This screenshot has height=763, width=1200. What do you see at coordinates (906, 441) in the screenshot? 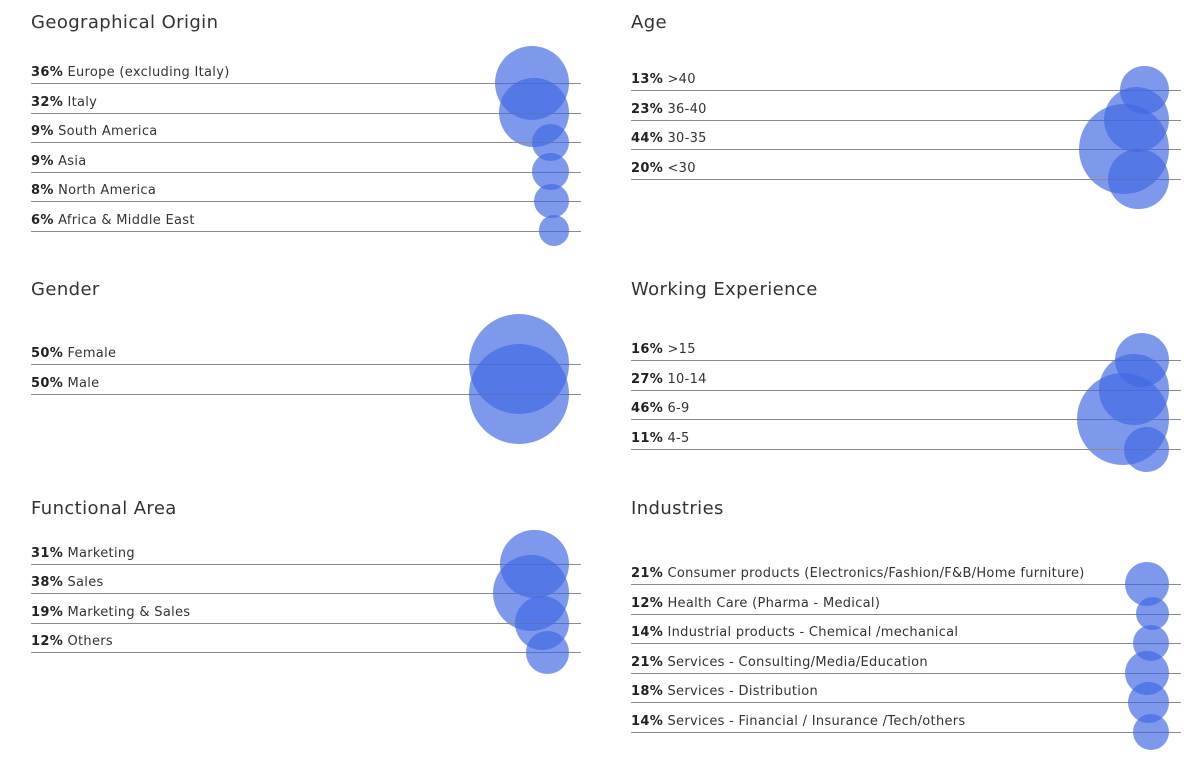
I see `chart-row: 11% 4-5` at bounding box center [906, 441].